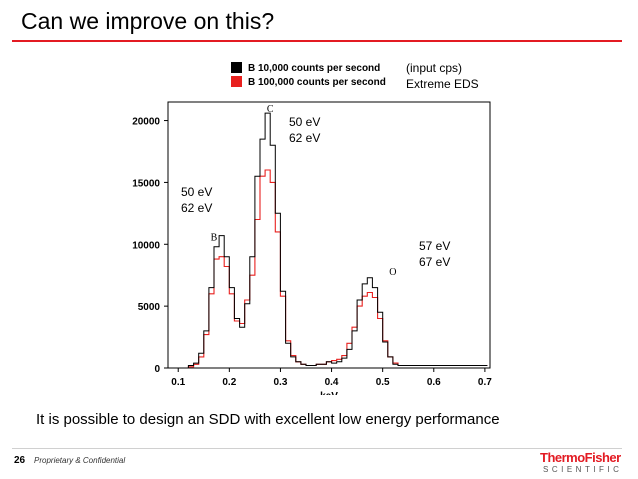 Image resolution: width=638 pixels, height=479 pixels. Describe the element at coordinates (317, 448) in the screenshot. I see `footer-rule` at that location.